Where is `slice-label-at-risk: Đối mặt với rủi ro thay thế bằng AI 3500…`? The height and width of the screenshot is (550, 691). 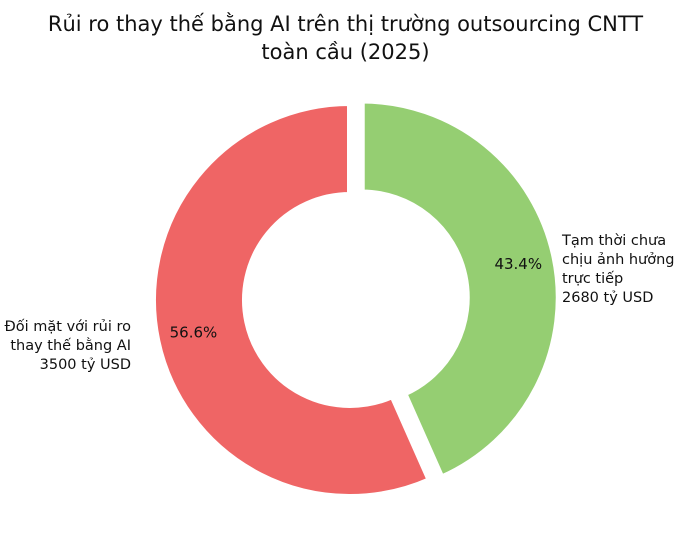 slice-label-at-risk: Đối mặt với rủi ro thay thế bằng AI 3500… is located at coordinates (68, 346).